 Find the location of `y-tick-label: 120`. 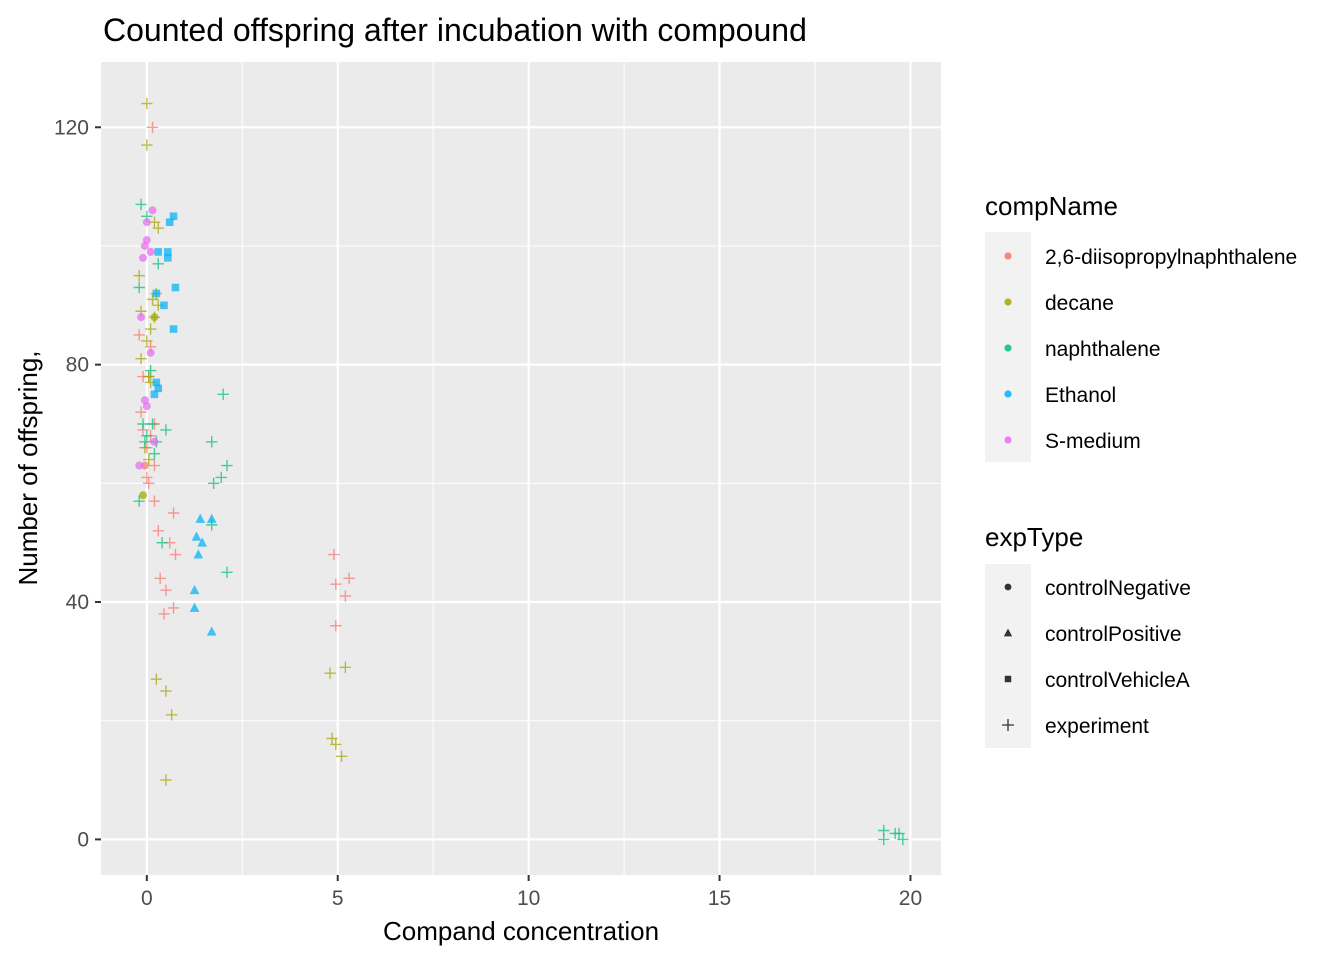

y-tick-label: 120 is located at coordinates (71, 127).